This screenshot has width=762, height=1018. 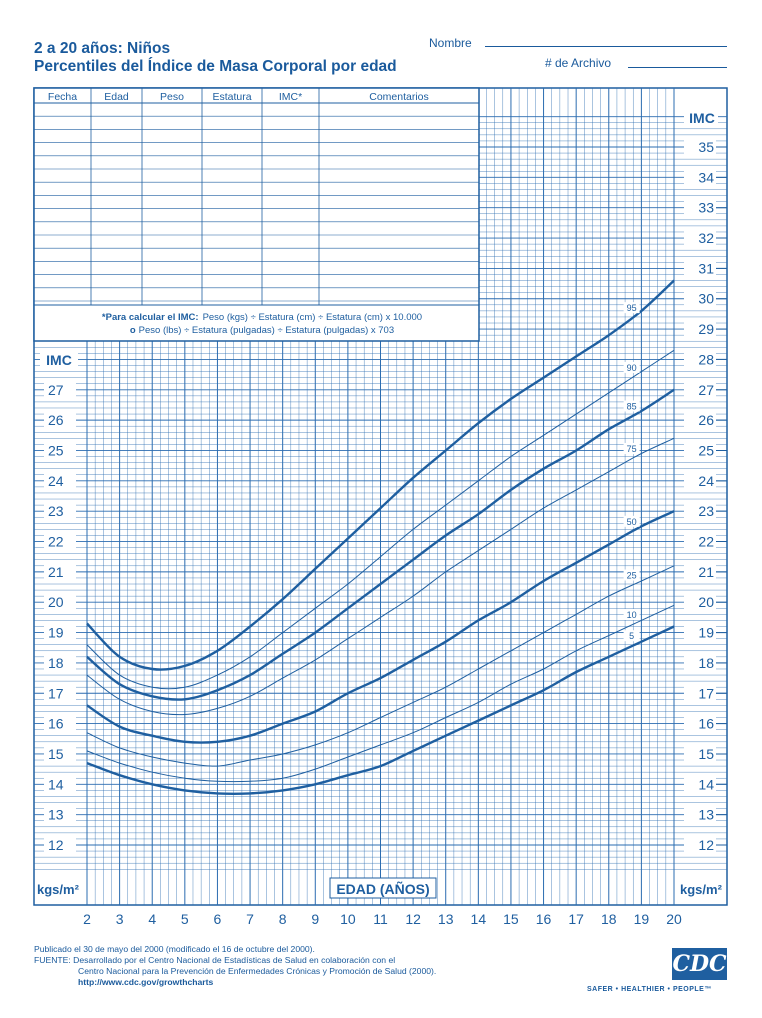 I want to click on y-tick-label-right: 28, so click(x=706, y=359).